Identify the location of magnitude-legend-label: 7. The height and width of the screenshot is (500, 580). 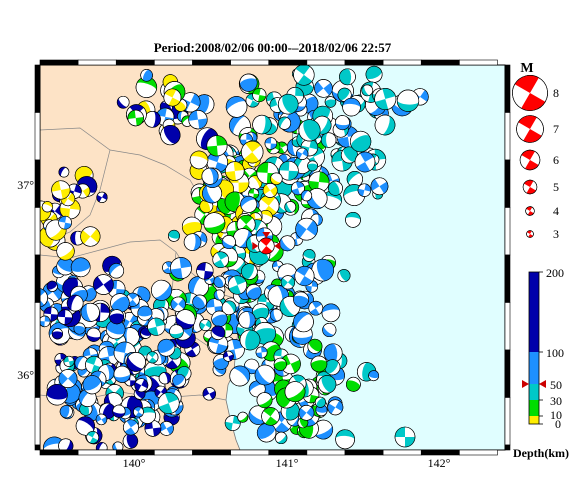
(556, 129).